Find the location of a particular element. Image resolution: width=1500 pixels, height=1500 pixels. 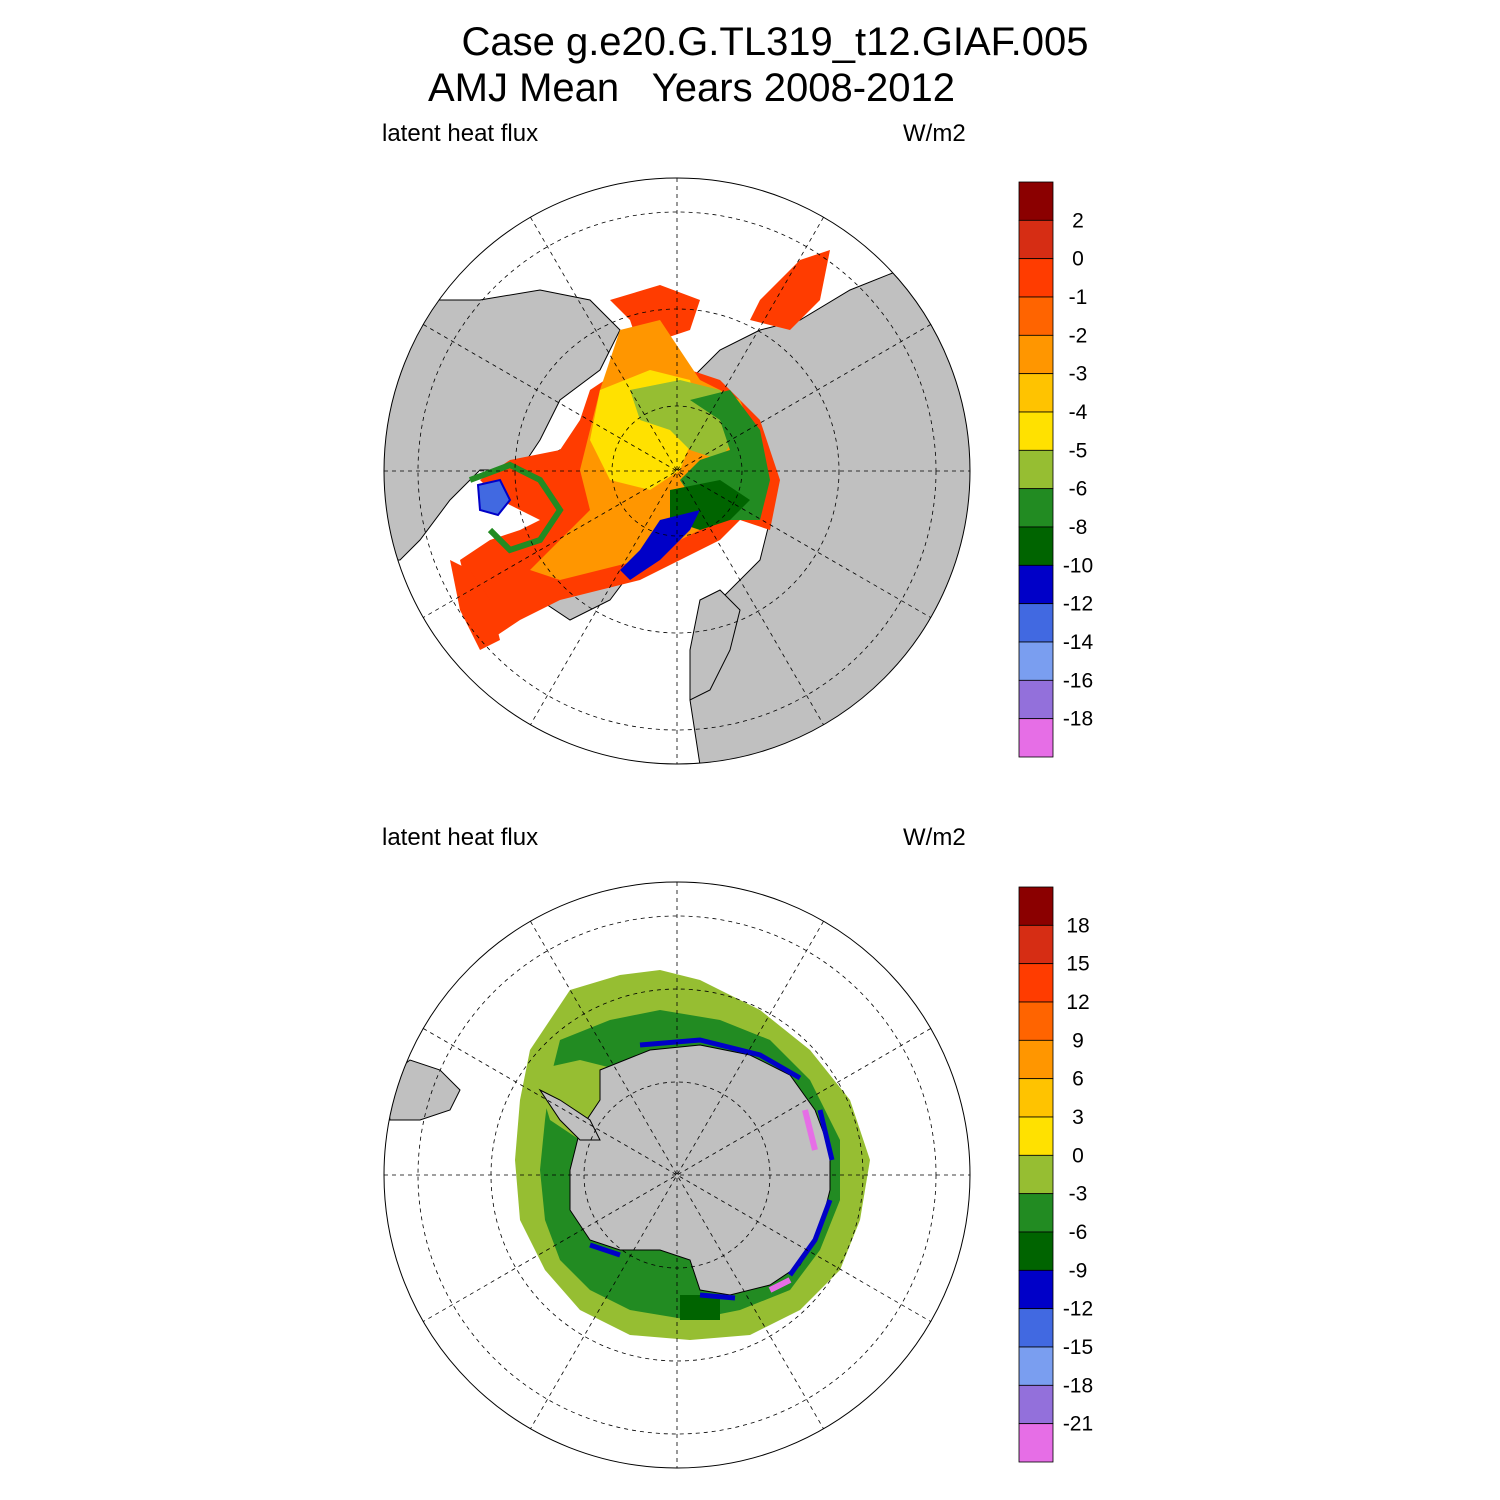

south-colorbar-label: -12 is located at coordinates (1078, 1309).